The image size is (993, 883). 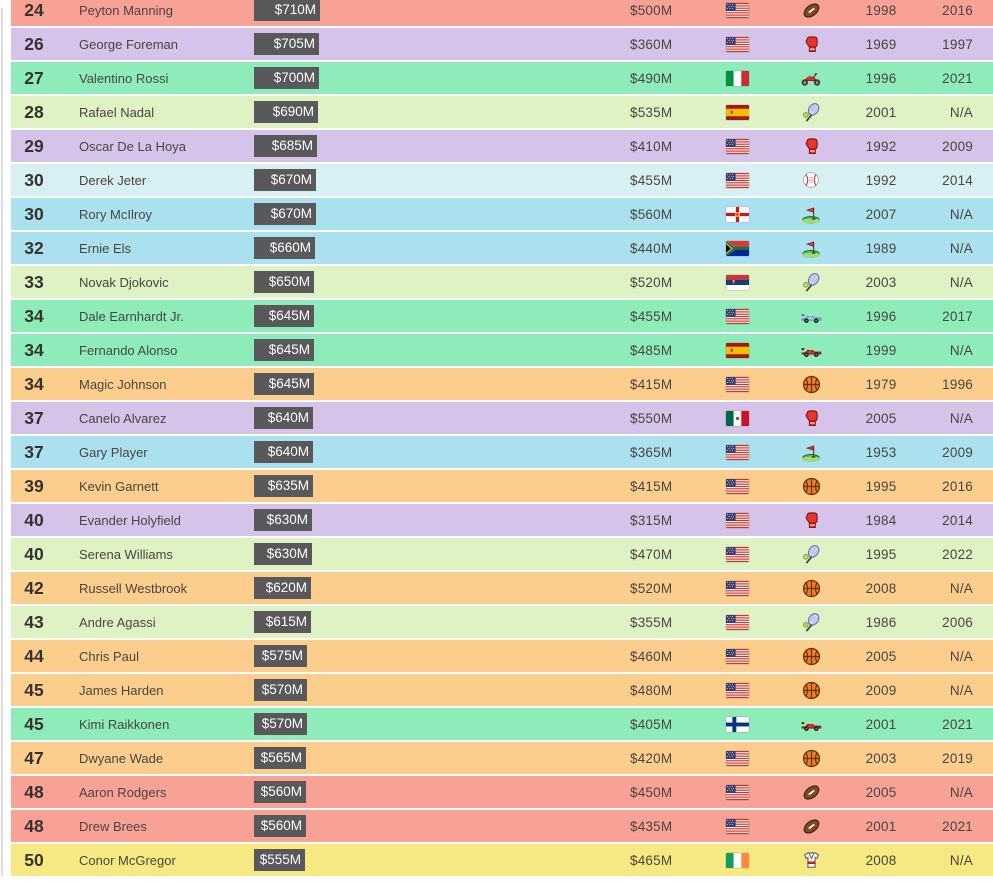 I want to click on table-row: 48 Aaron Rodgers $560M $450M 2005 N/A, so click(x=502, y=792).